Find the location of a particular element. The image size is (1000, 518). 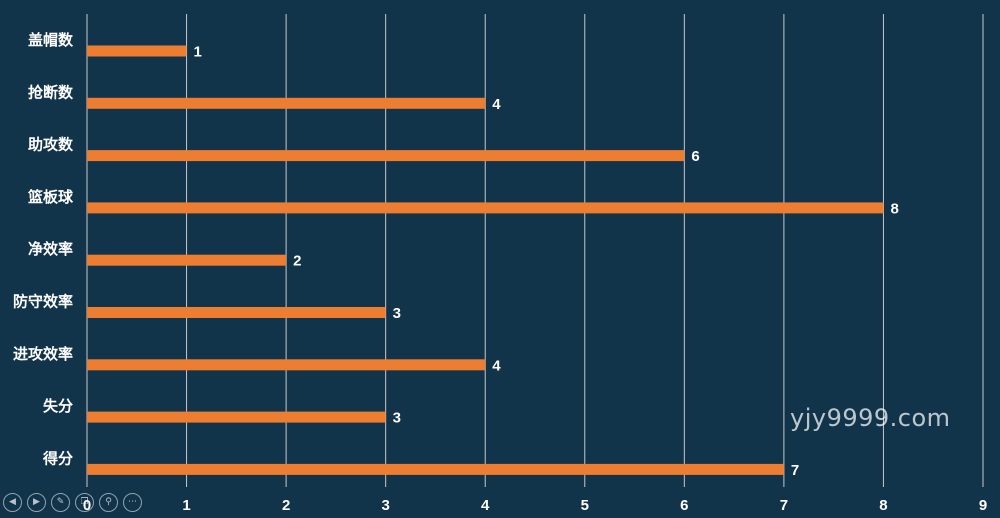

x-tick-label-1: 1 is located at coordinates (186, 505).